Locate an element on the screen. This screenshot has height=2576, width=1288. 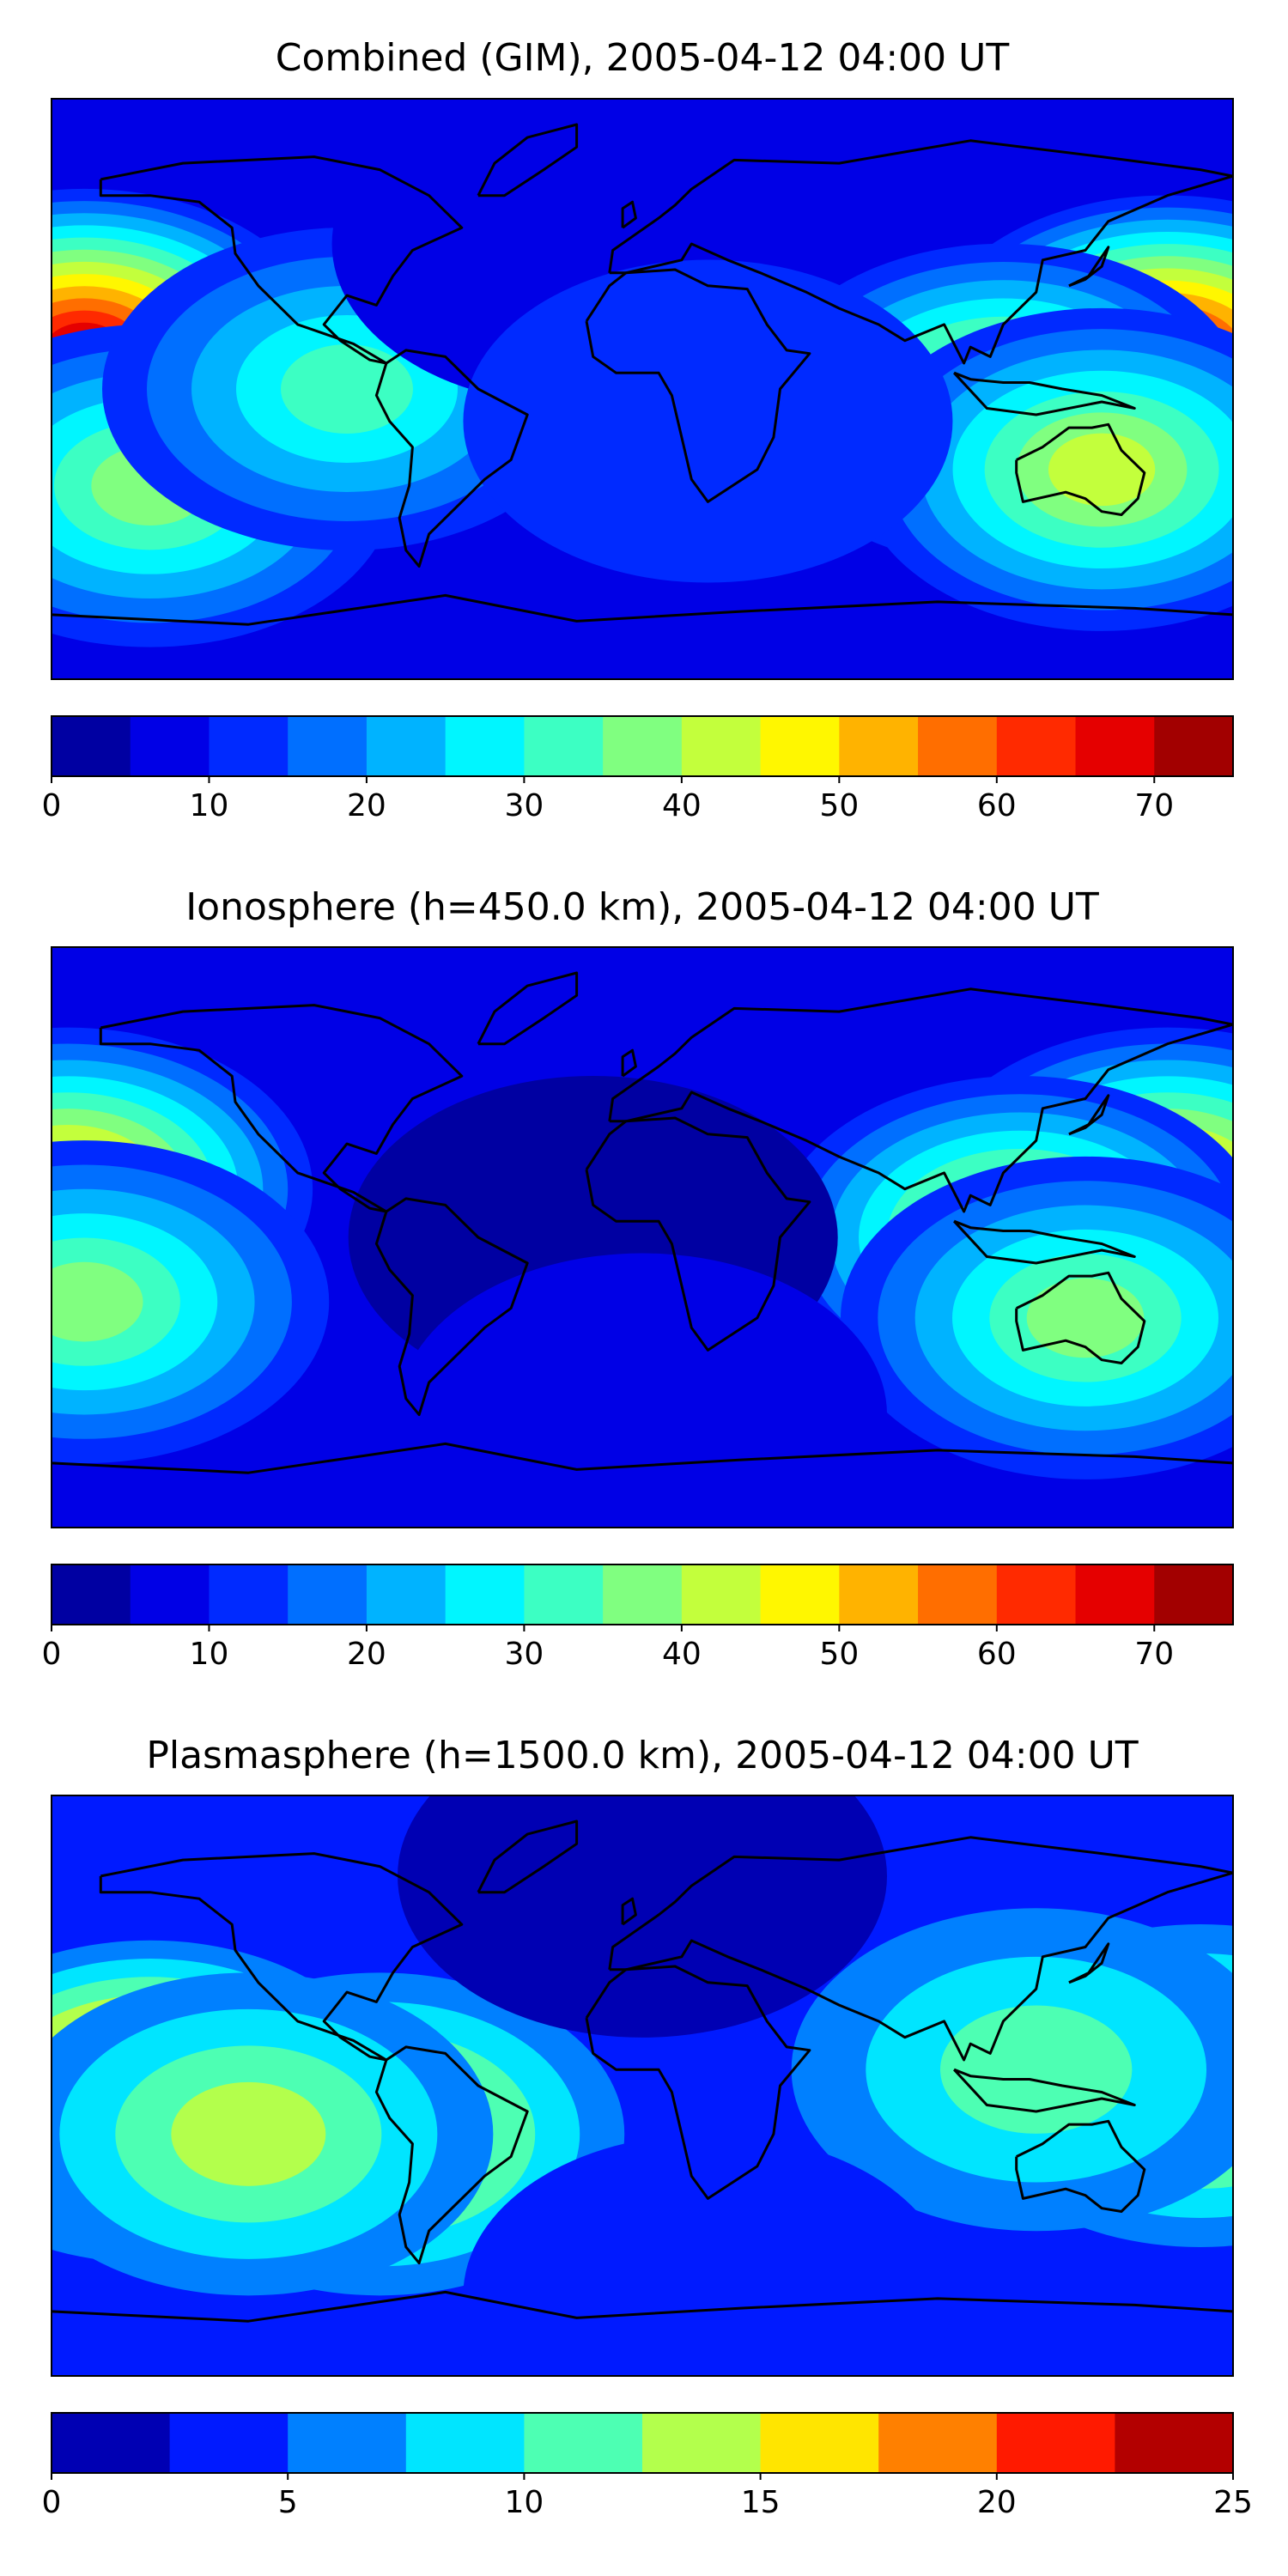
colorbar-tick-label: 60 is located at coordinates (997, 1654).